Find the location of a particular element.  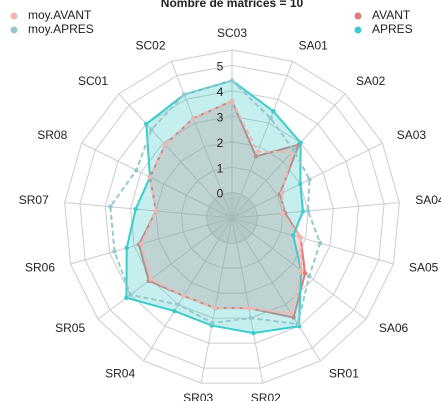

tick-label: 0 is located at coordinates (220, 194).